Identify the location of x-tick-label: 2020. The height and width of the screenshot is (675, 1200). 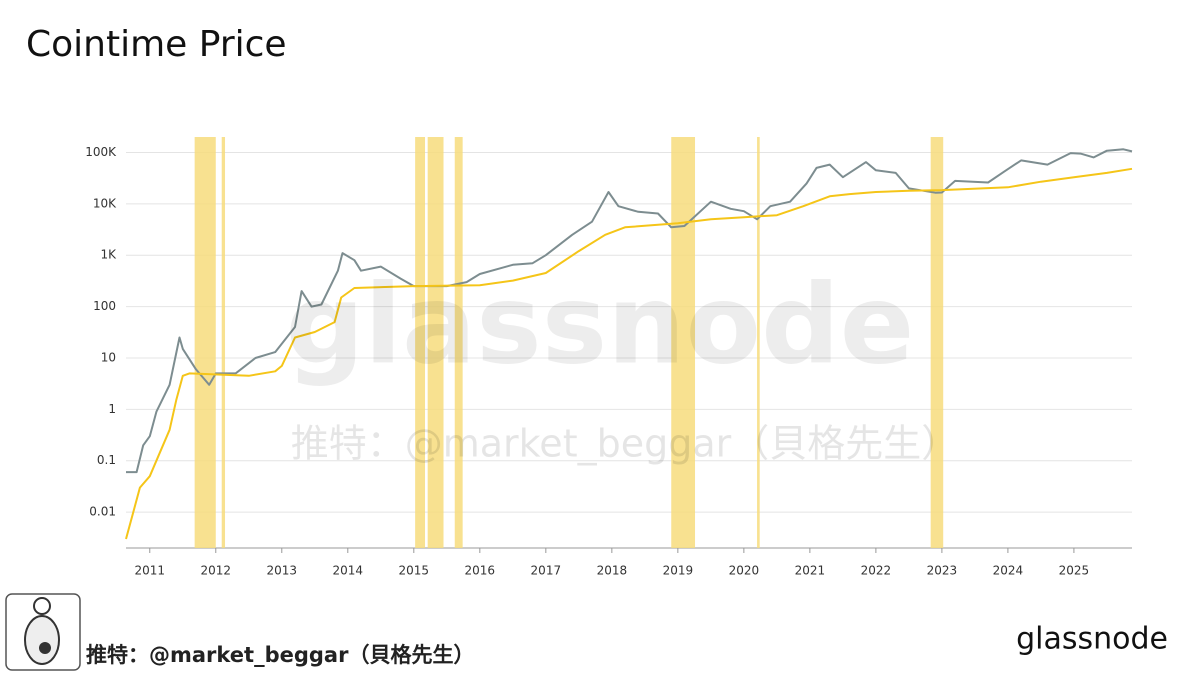
(744, 571).